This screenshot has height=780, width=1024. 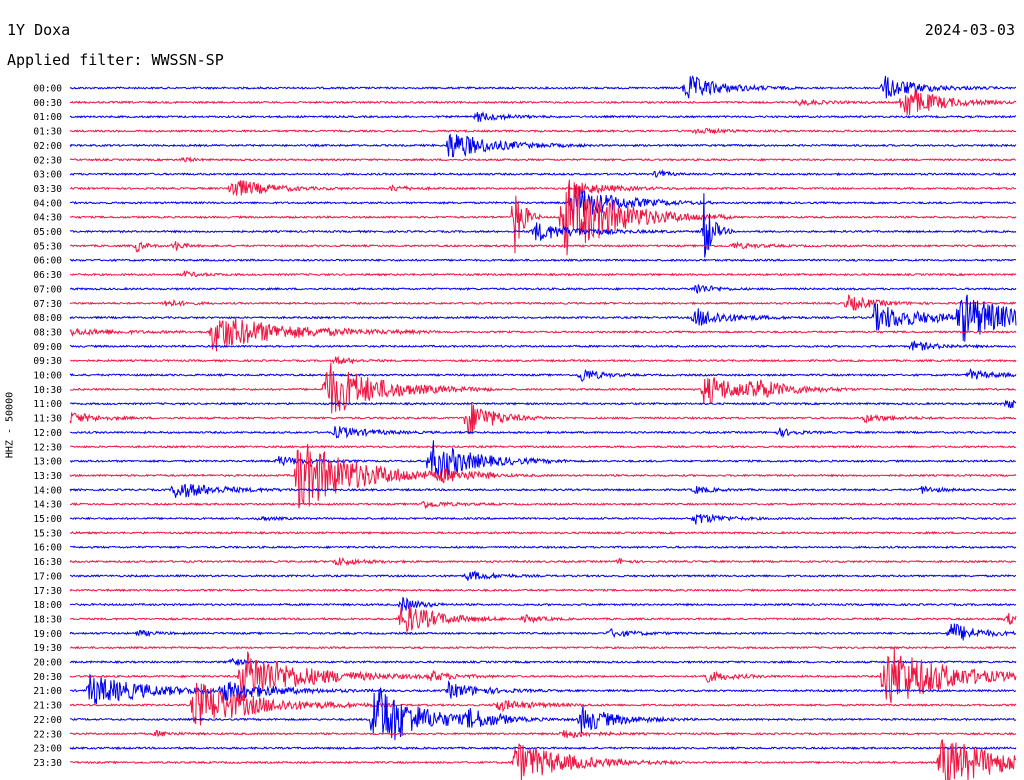 What do you see at coordinates (47, 763) in the screenshot?
I see `row-tick-label: 23:30` at bounding box center [47, 763].